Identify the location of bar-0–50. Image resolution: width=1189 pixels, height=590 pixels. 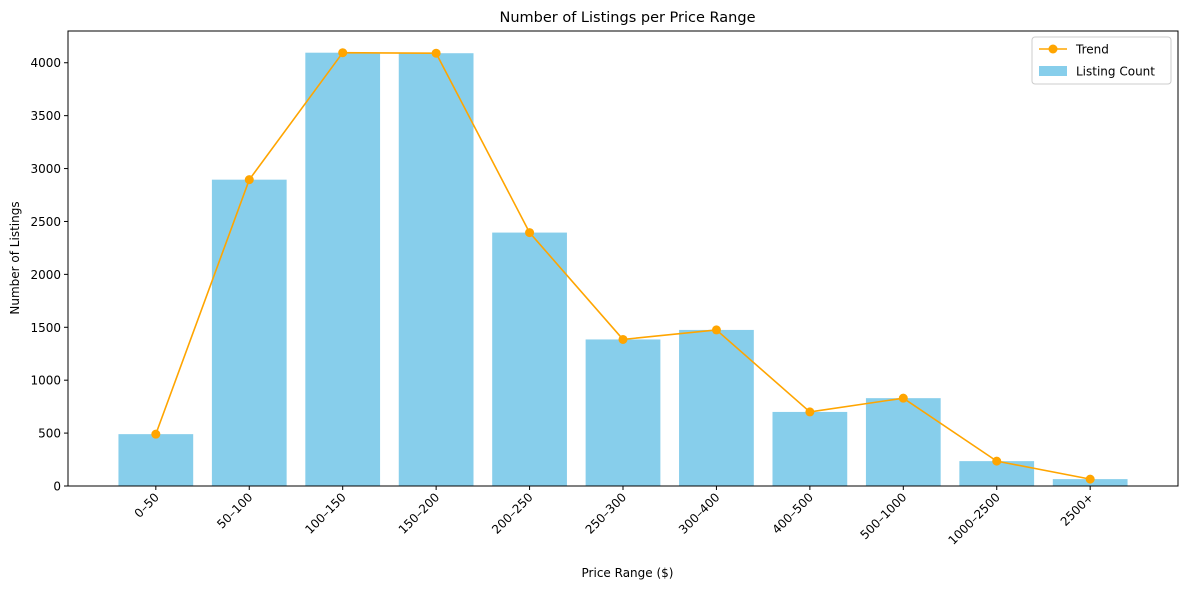
(156, 460).